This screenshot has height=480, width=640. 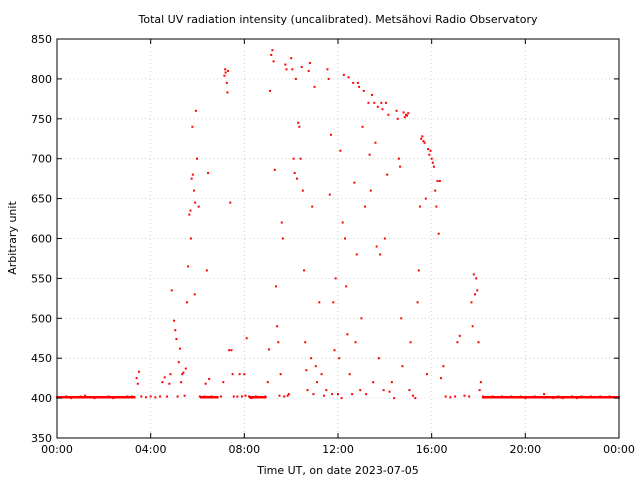 What do you see at coordinates (244, 449) in the screenshot?
I see `x-tick-label: 08:00` at bounding box center [244, 449].